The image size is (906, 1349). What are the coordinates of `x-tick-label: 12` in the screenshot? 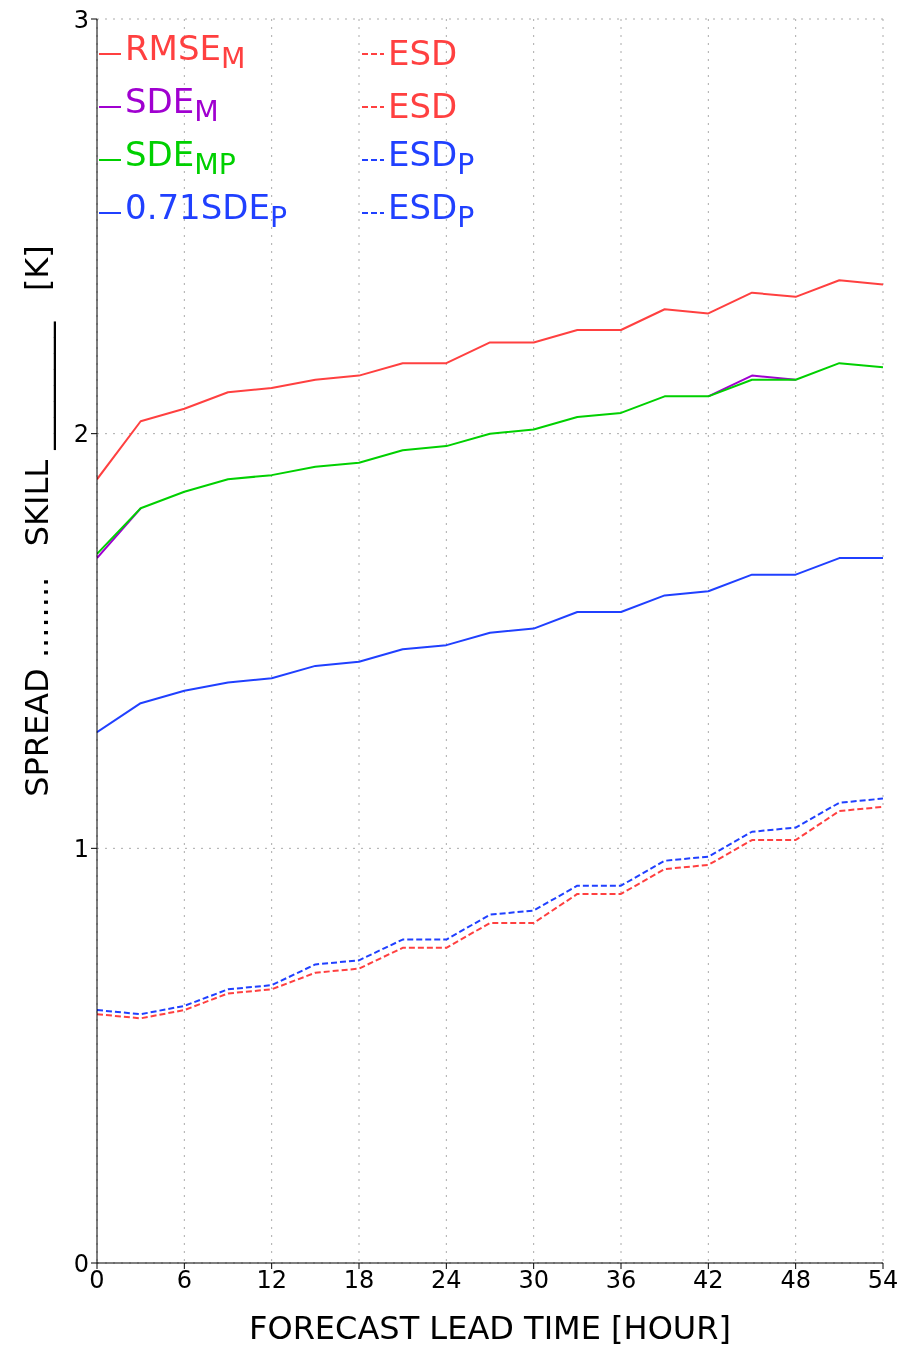 It's located at (271, 1280).